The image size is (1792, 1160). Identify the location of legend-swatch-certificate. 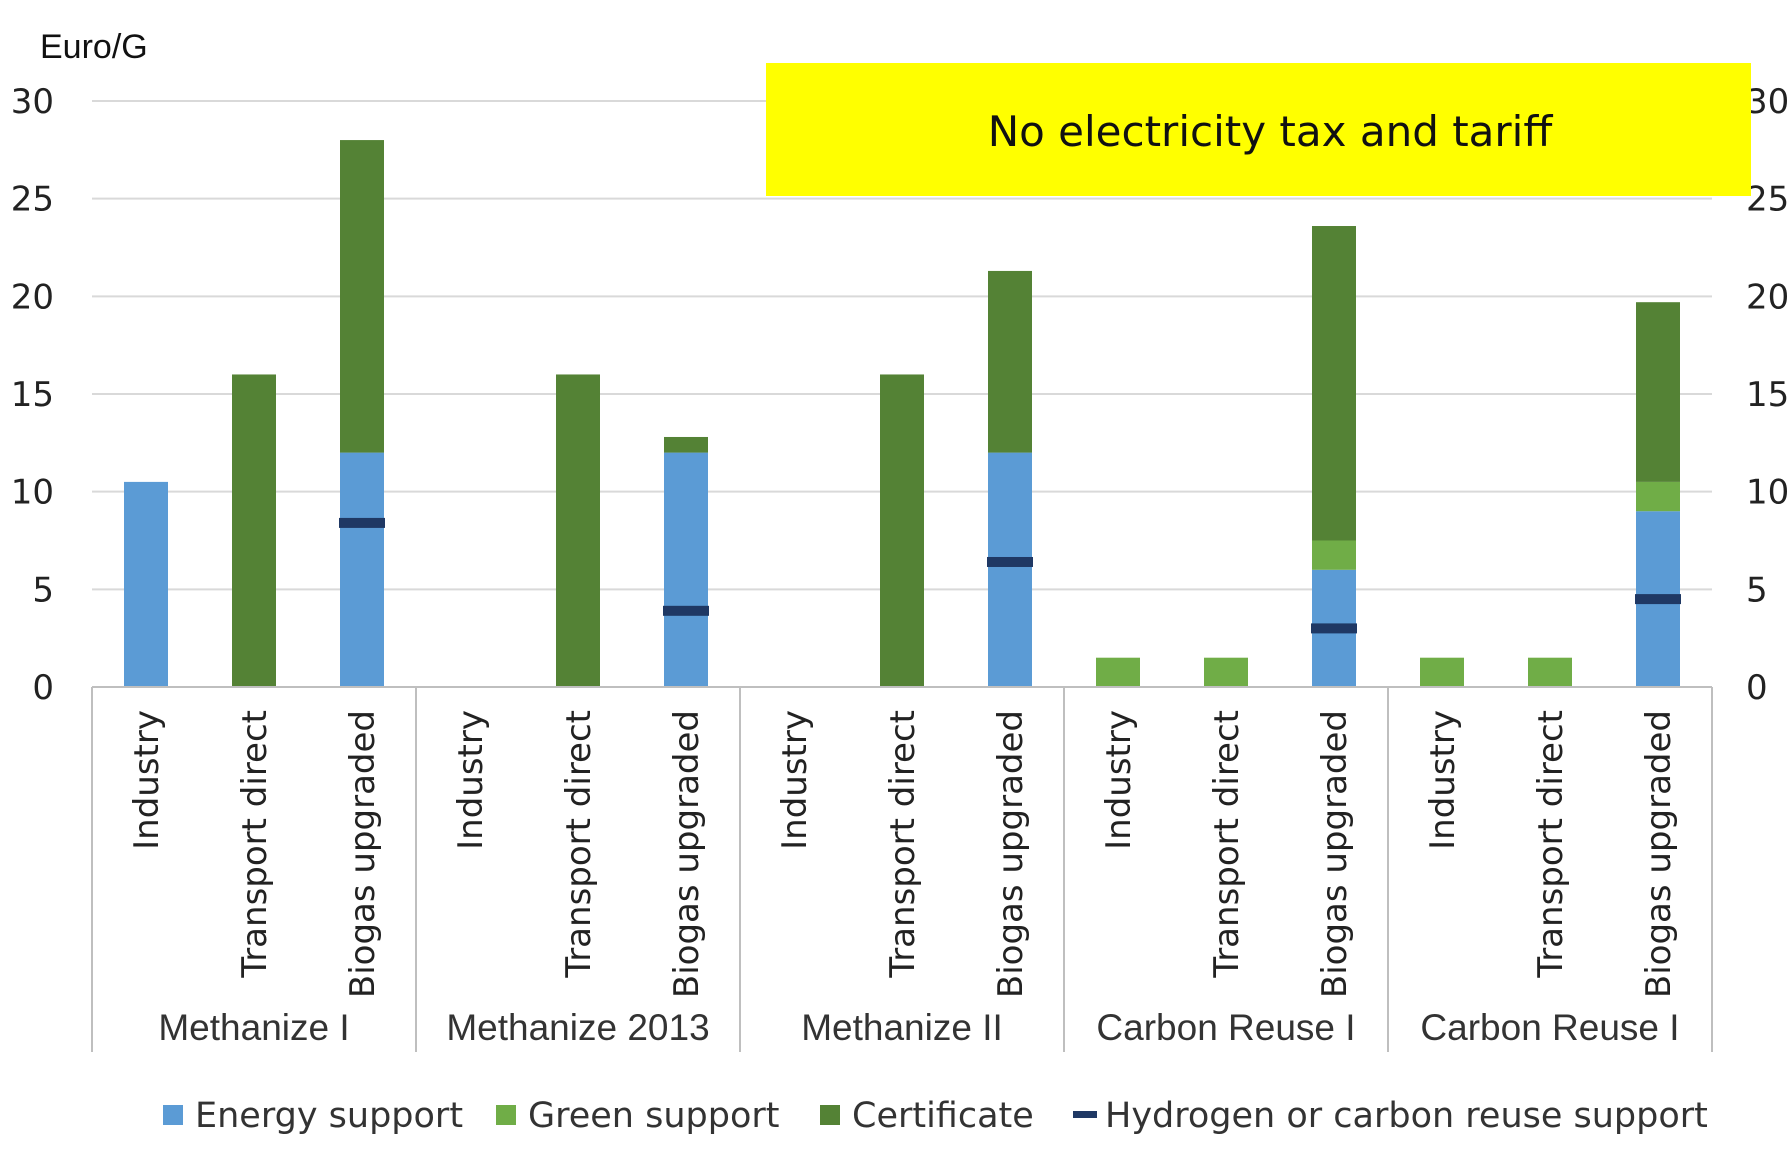
(830, 1115).